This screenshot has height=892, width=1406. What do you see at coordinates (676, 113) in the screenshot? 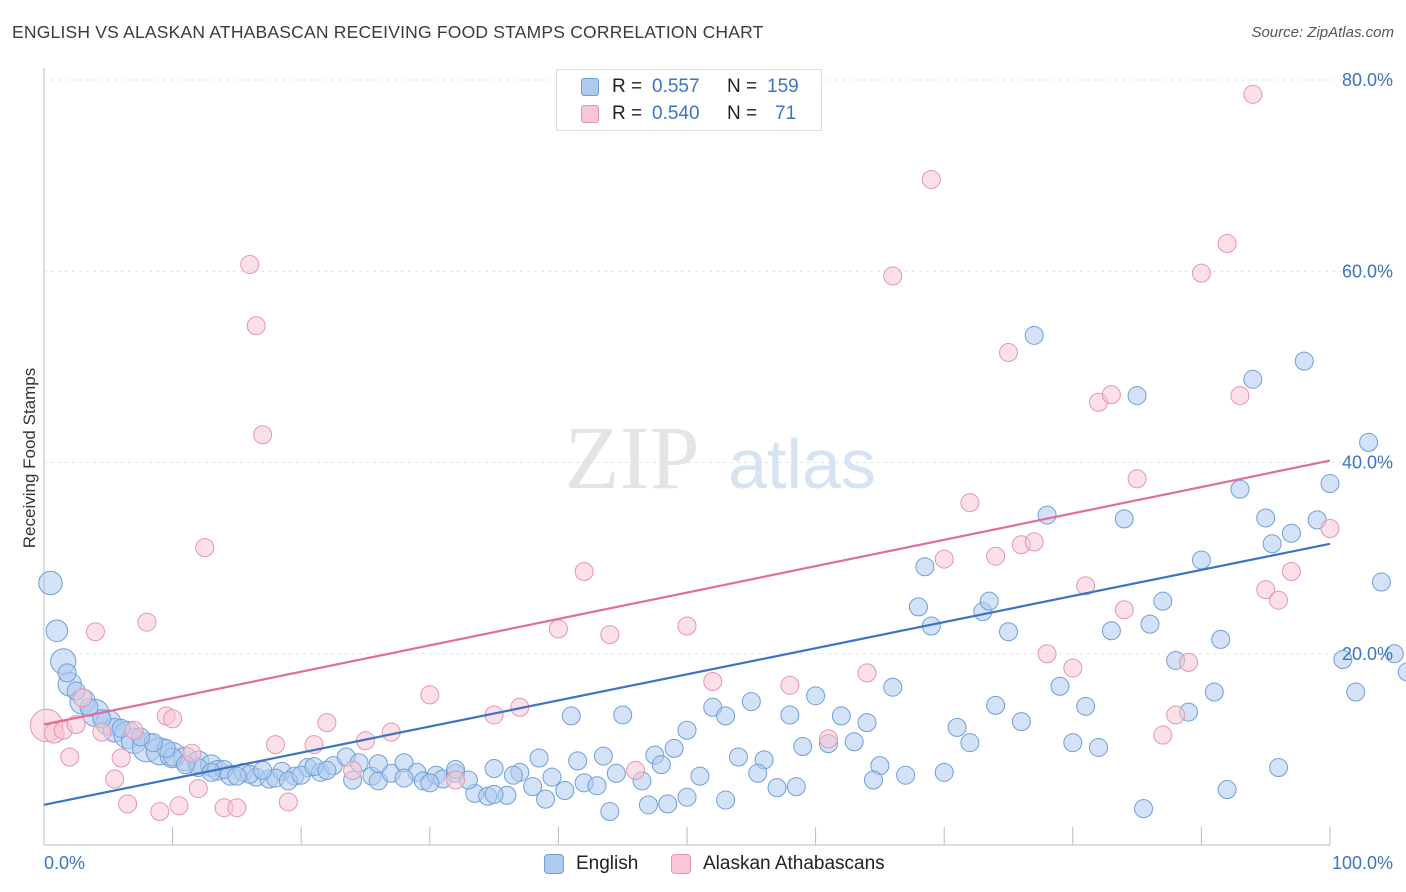
I see `r-value: 0.540` at bounding box center [676, 113].